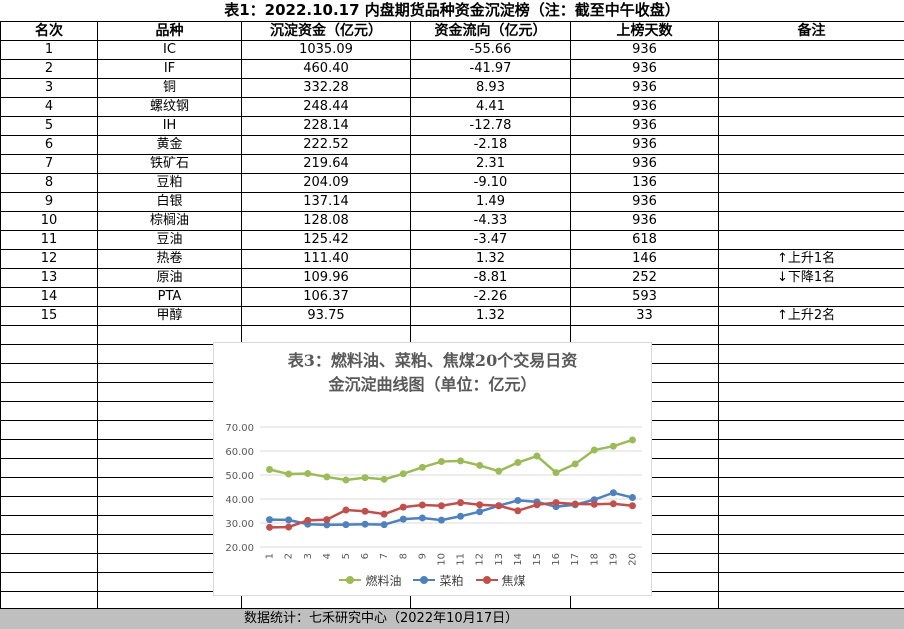 This screenshot has height=629, width=904. I want to click on rank-cell: 7, so click(49, 164).